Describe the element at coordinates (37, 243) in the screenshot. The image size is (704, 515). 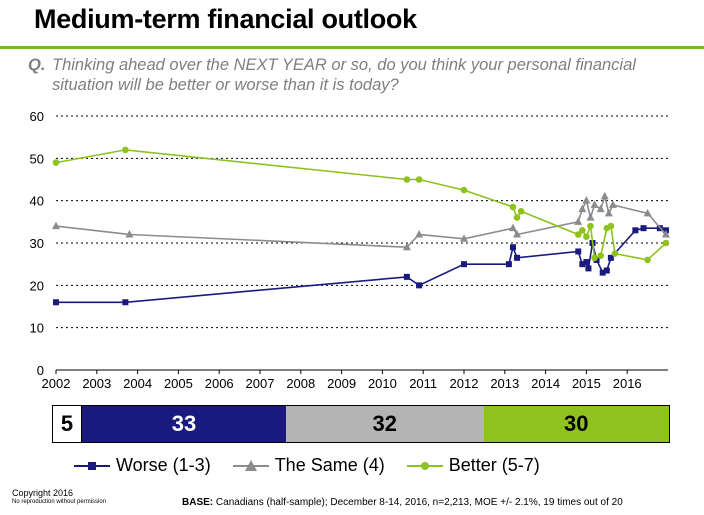
I see `y-tick-label: 30` at that location.